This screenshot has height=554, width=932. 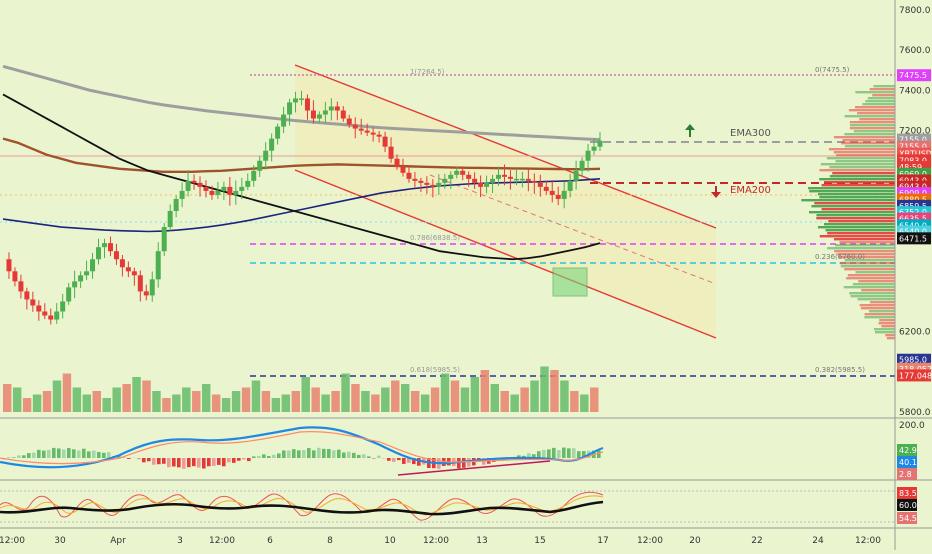 I want to click on price-tag-label: 7475.5, so click(x=913, y=75).